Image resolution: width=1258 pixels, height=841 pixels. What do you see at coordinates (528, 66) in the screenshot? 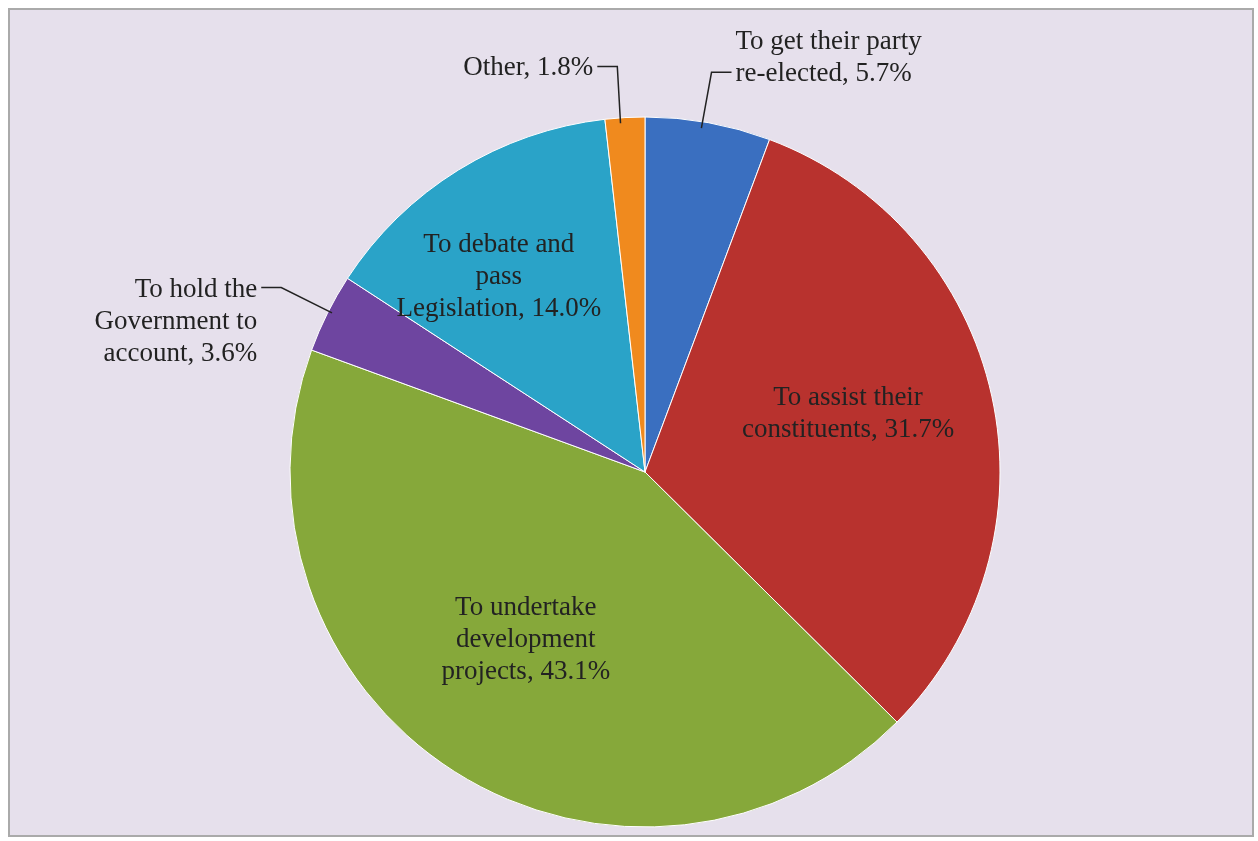
I see `slice-label: Other, 1.8%` at bounding box center [528, 66].